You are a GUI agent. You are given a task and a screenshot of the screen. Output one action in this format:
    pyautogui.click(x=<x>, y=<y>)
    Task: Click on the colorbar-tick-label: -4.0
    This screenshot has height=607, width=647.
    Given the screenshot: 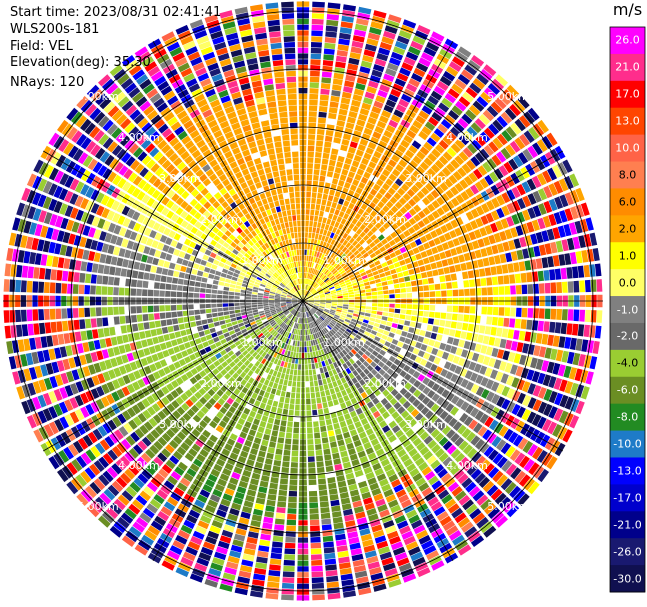 What is the action you would take?
    pyautogui.click(x=627, y=363)
    